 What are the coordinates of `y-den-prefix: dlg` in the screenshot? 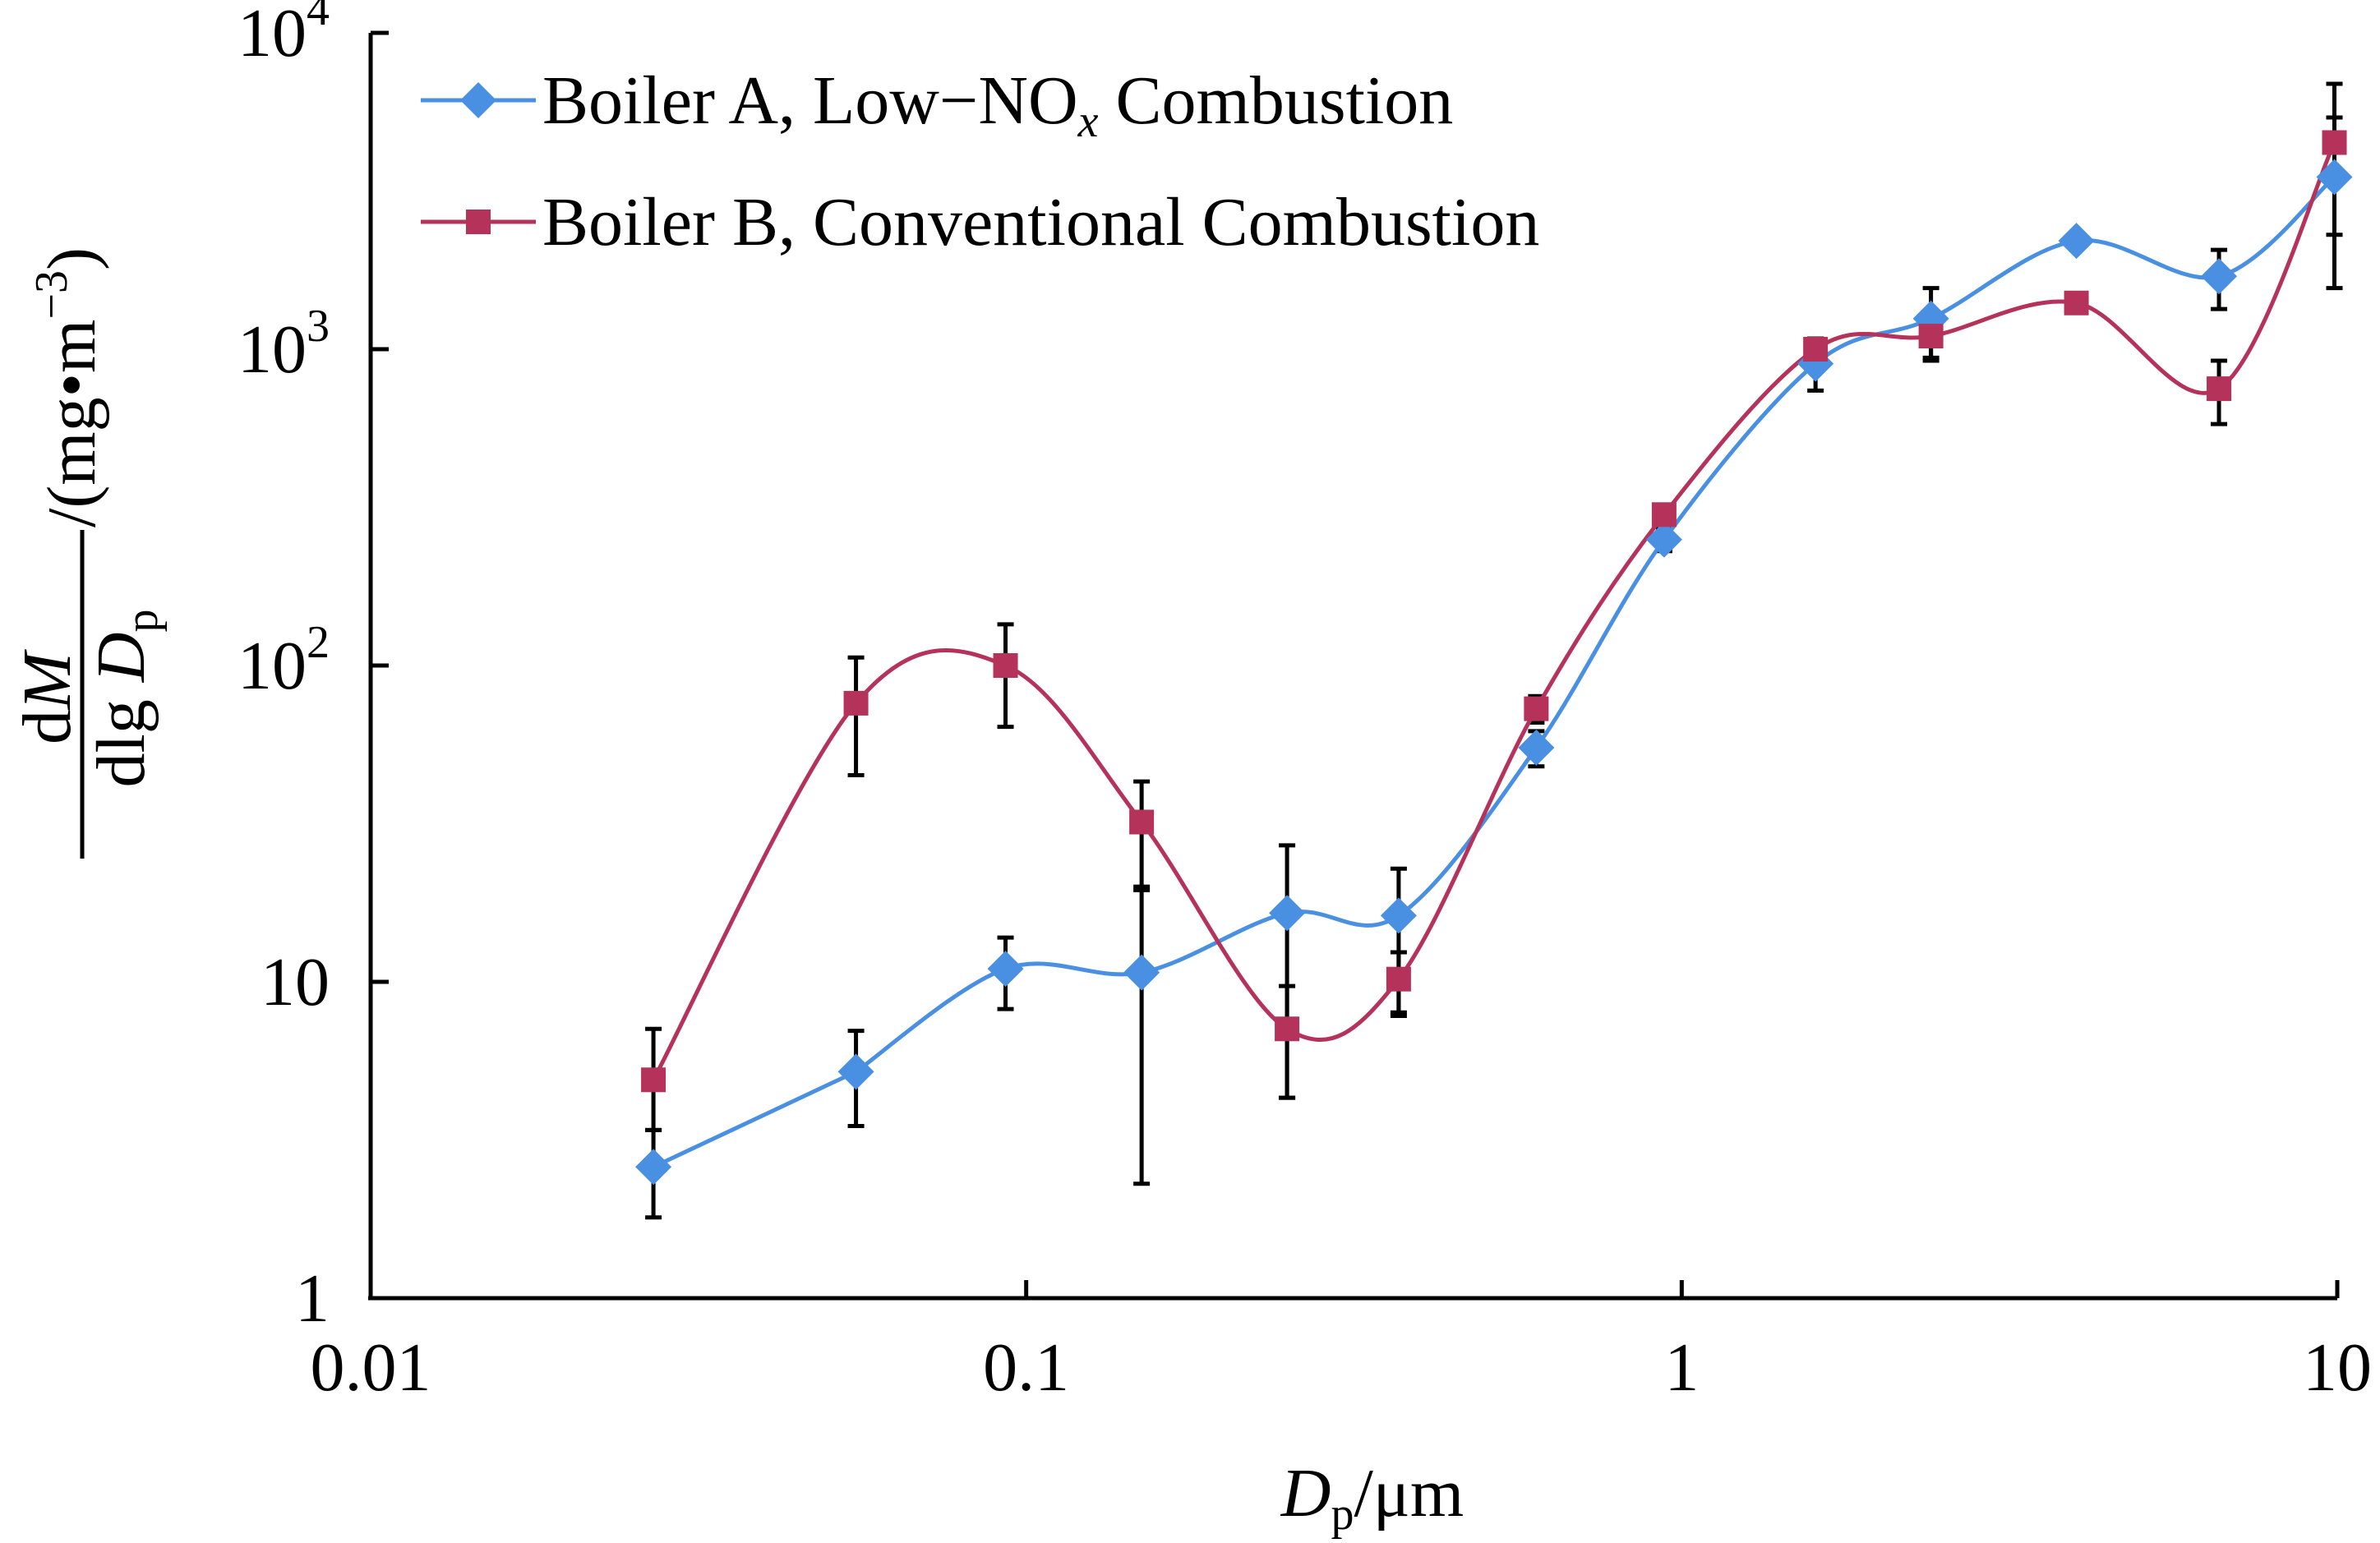 It's located at (121, 734).